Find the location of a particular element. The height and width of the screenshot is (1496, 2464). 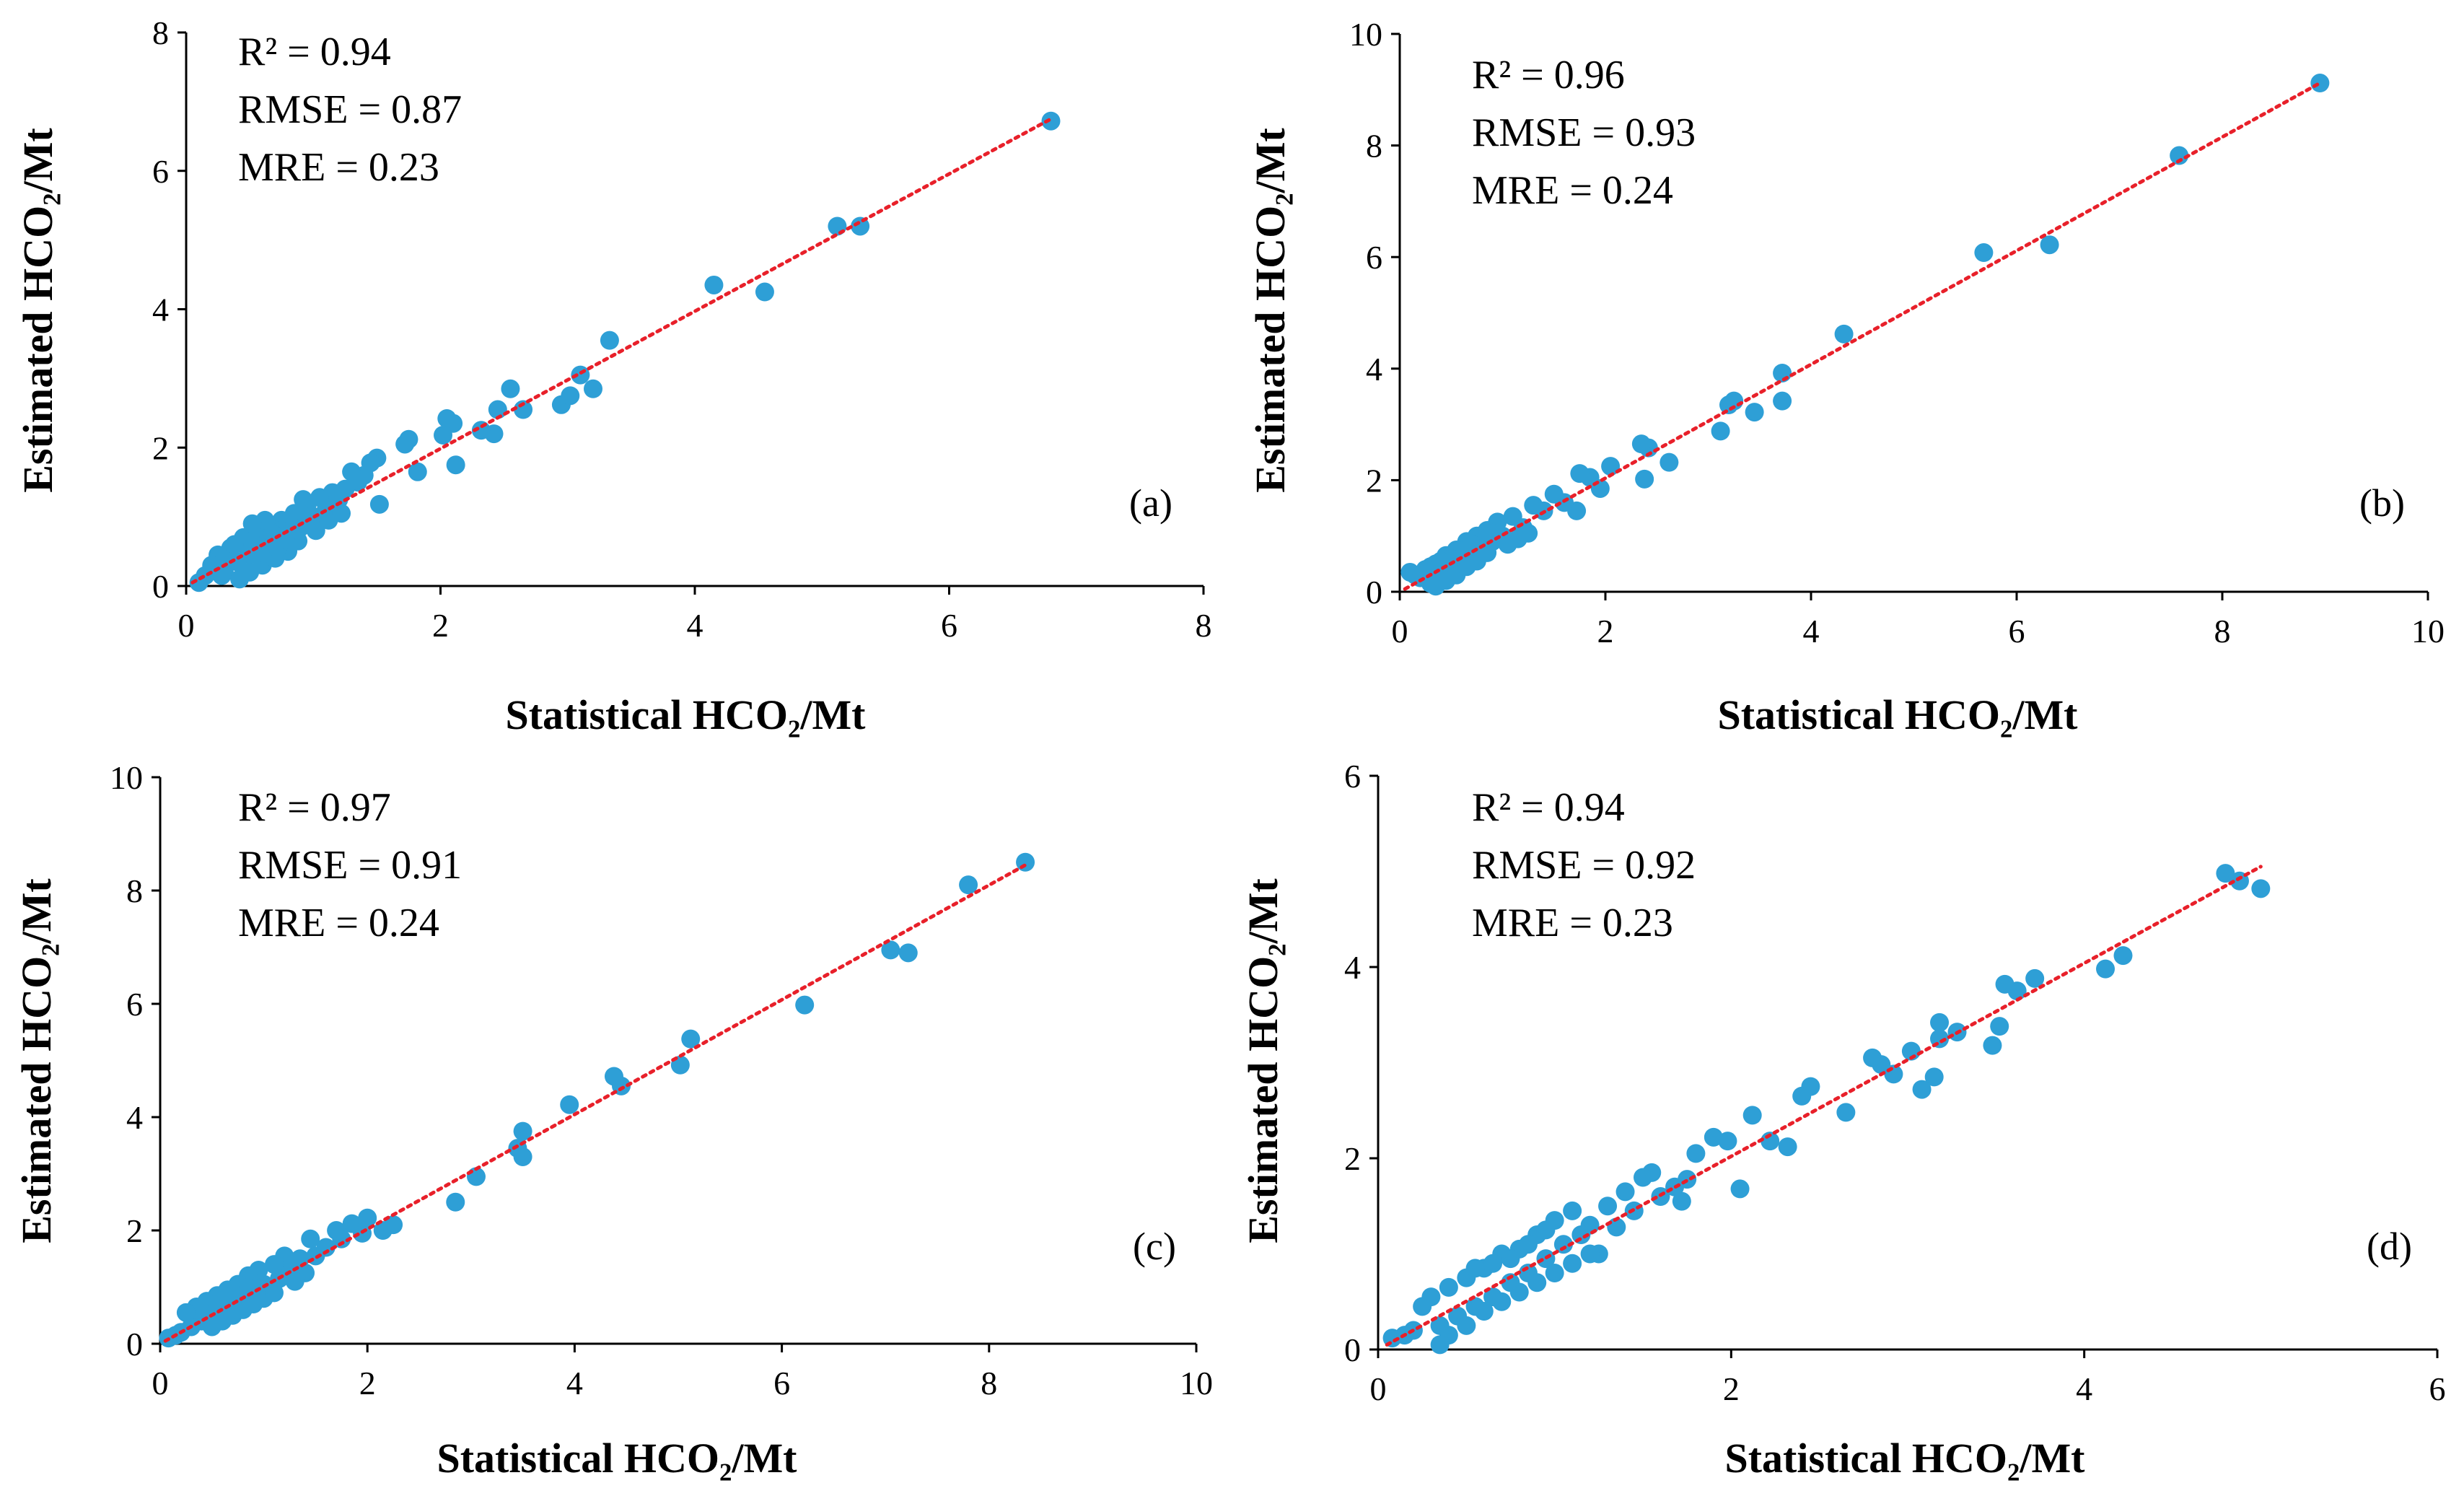

stat-line: MRE = 0.24 is located at coordinates (1572, 190).